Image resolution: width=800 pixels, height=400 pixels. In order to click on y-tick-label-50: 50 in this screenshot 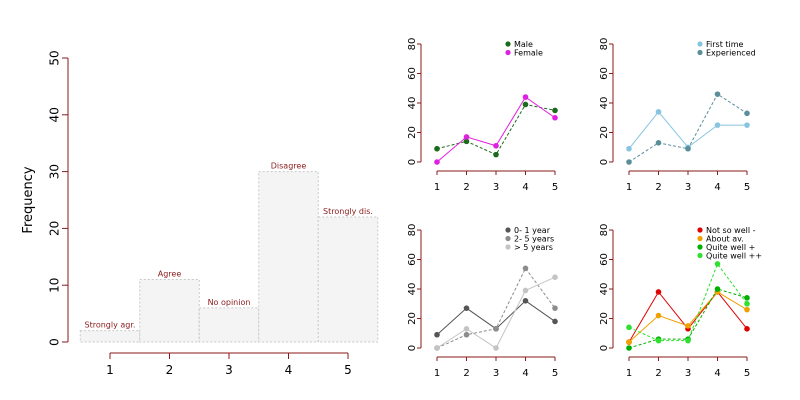, I will do `click(55, 57)`.